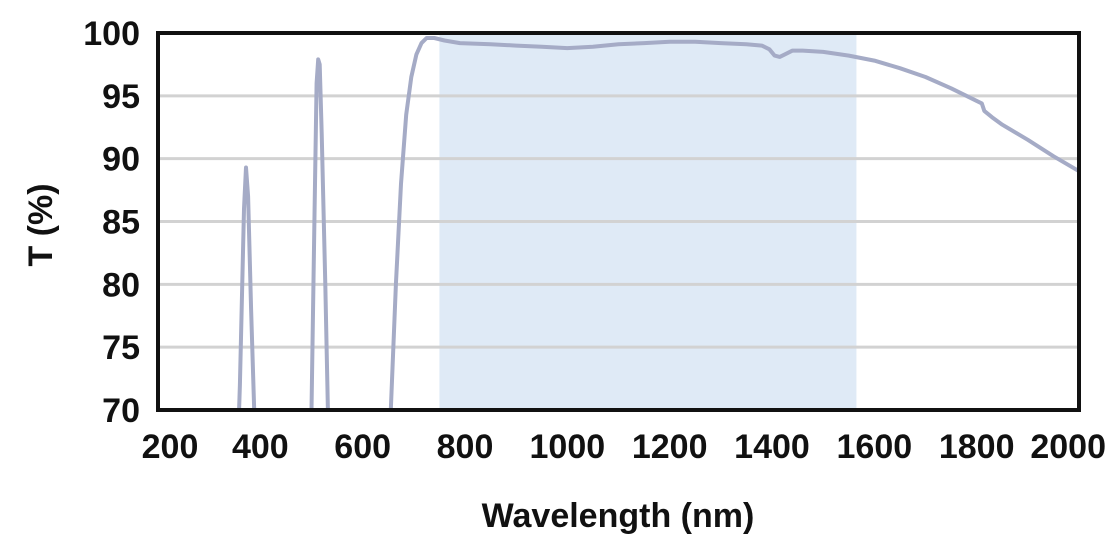  I want to click on x-tick-label: 1600, so click(875, 447).